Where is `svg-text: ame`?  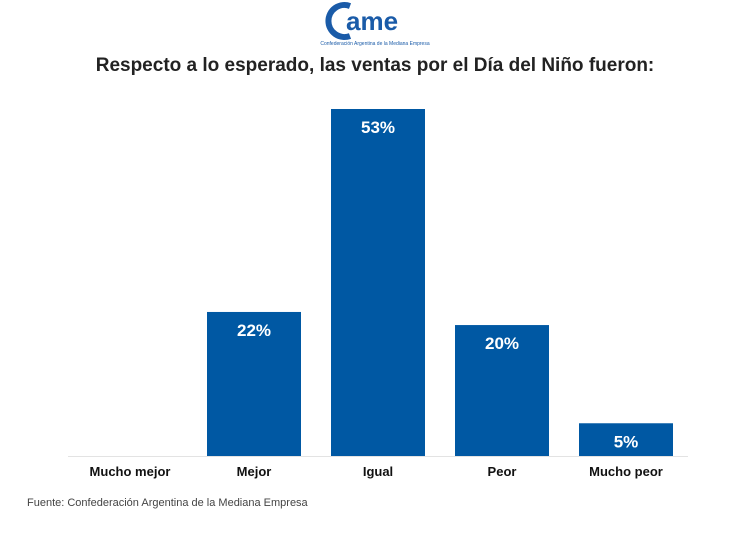
svg-text: ame is located at coordinates (372, 21).